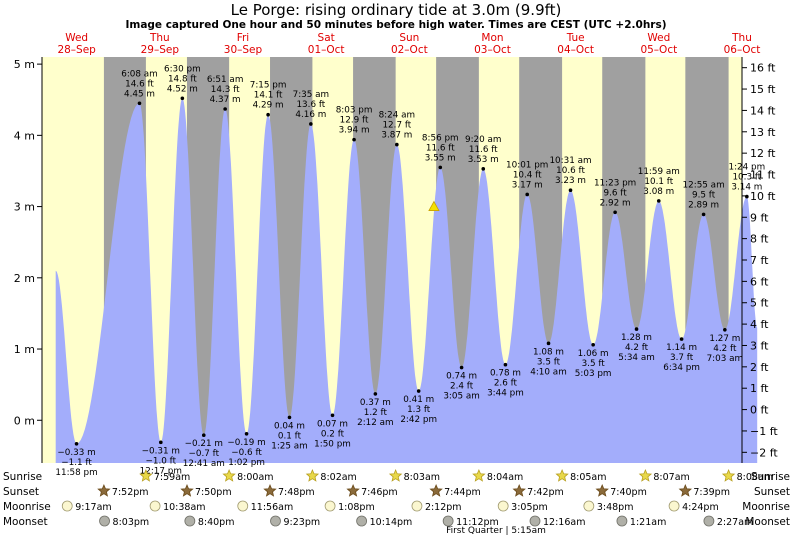 This screenshot has height=539, width=793. I want to click on row-time: 8:00am, so click(255, 477).